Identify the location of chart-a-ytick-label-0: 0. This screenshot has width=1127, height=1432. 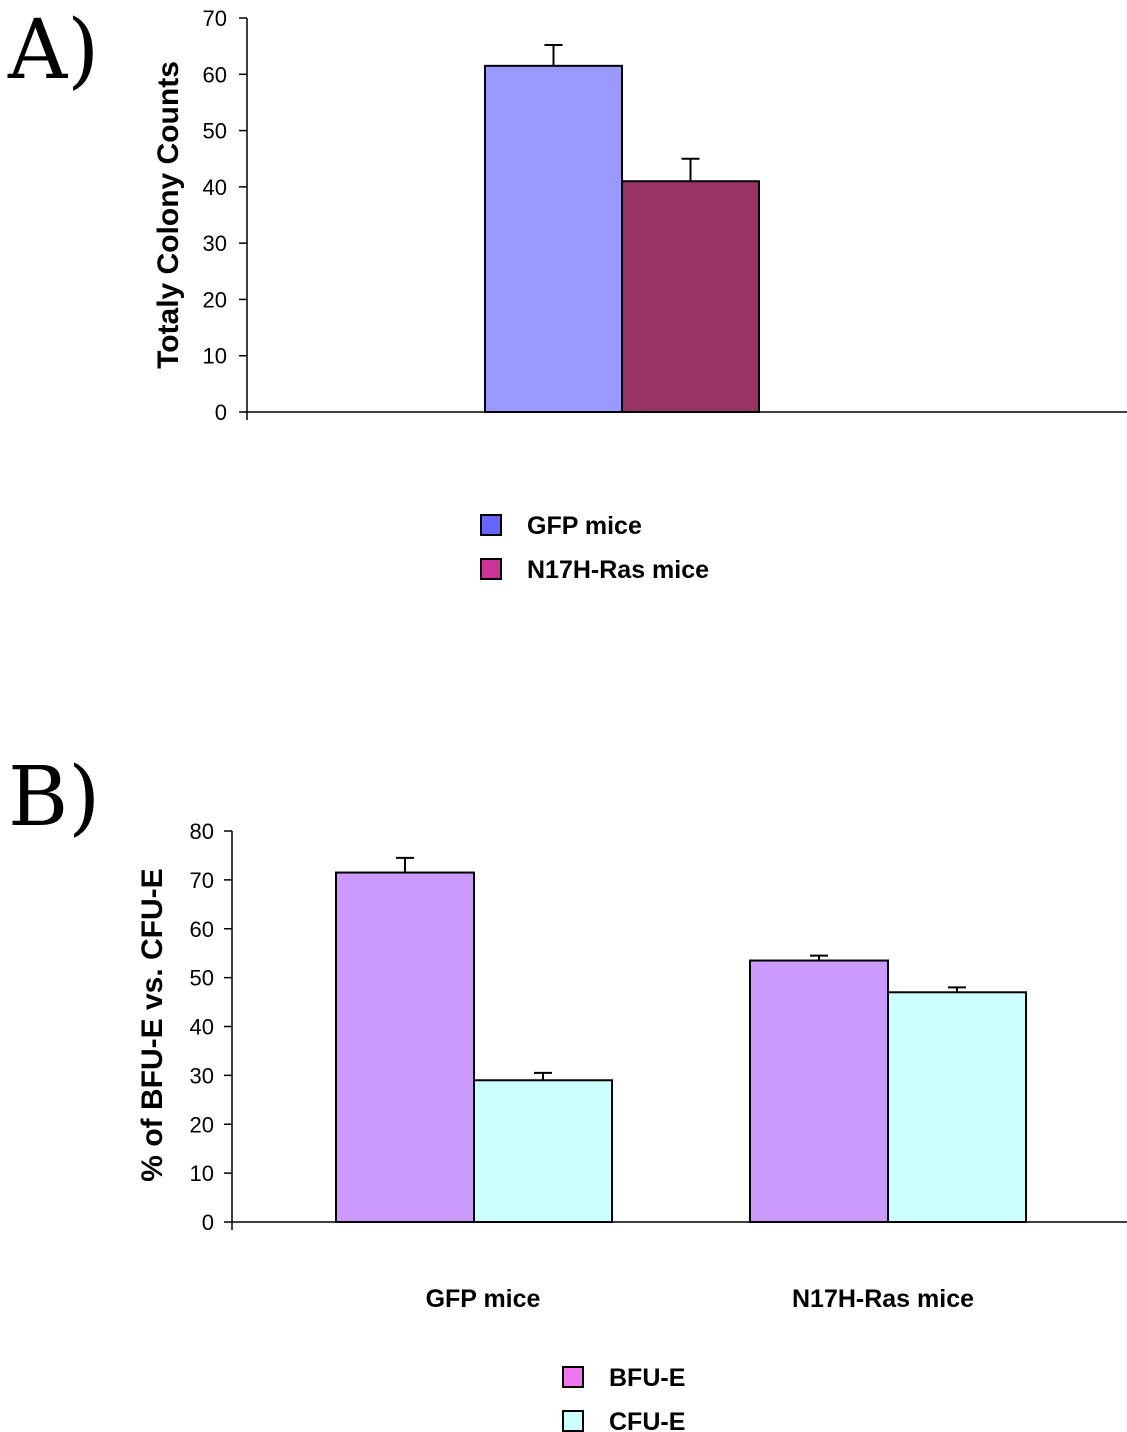
(221, 412).